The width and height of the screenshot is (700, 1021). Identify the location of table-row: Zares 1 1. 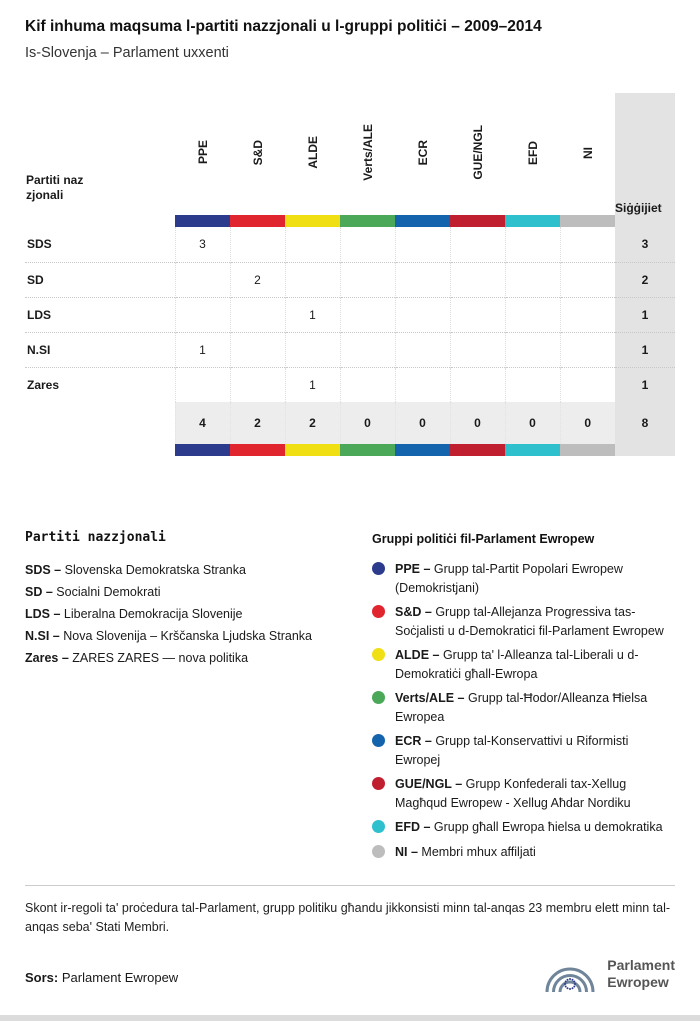
(350, 384).